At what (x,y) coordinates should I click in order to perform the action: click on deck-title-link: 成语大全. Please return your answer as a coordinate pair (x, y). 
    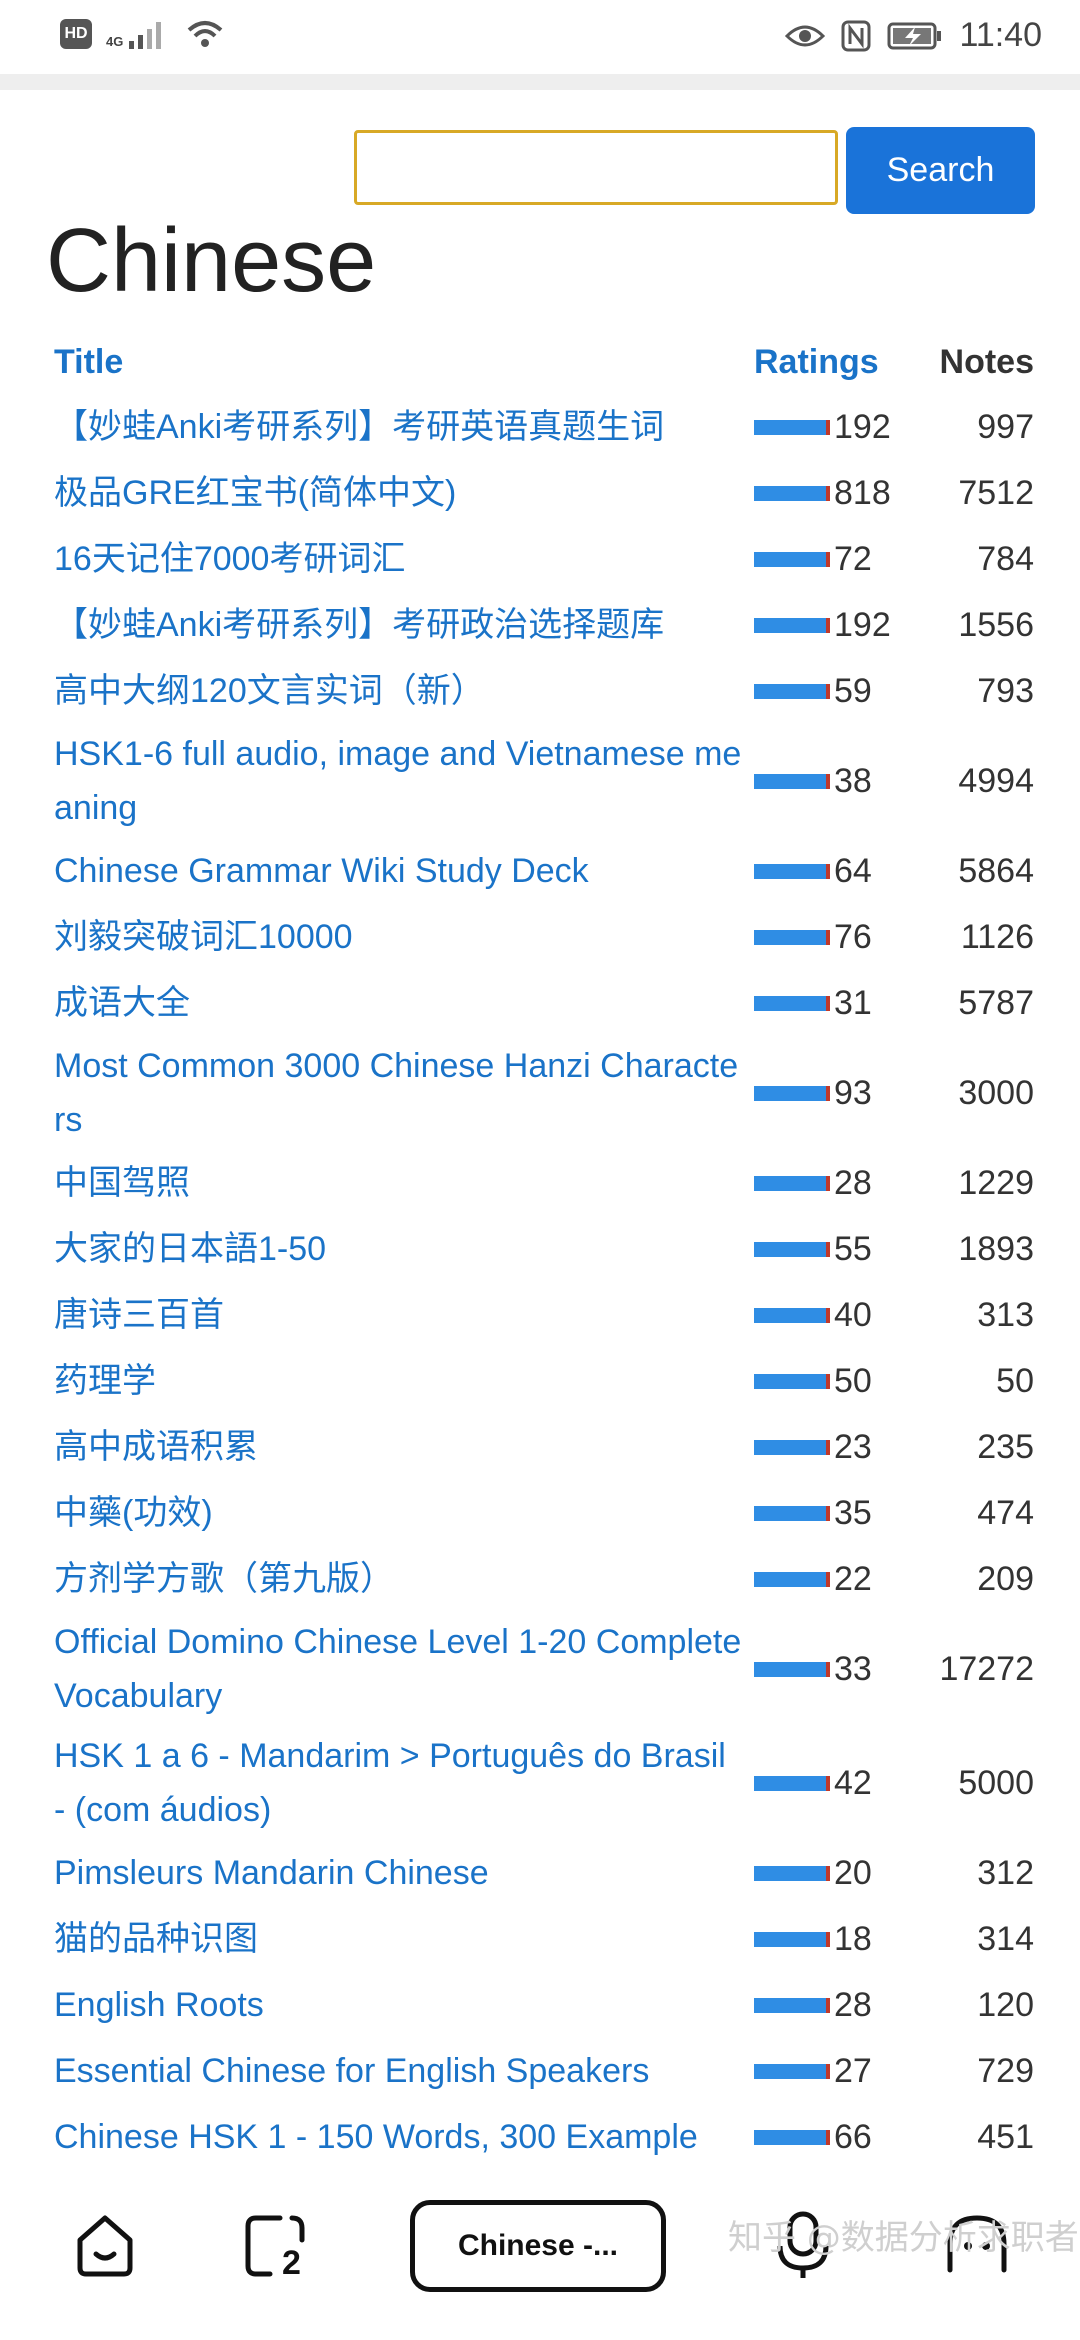
    Looking at the image, I should click on (122, 1003).